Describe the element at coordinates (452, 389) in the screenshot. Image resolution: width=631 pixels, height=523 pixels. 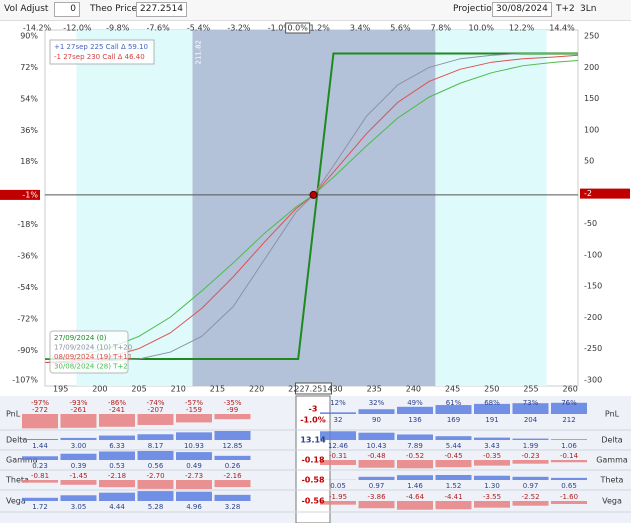
I see `x-tick-label: 245` at that location.